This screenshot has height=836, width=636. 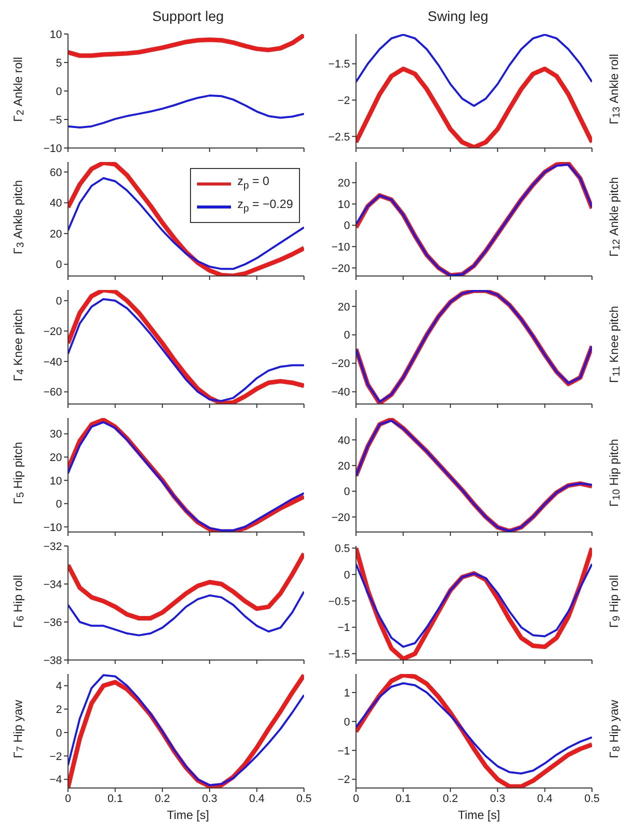 I want to click on y-tick-label: 1, so click(x=347, y=693).